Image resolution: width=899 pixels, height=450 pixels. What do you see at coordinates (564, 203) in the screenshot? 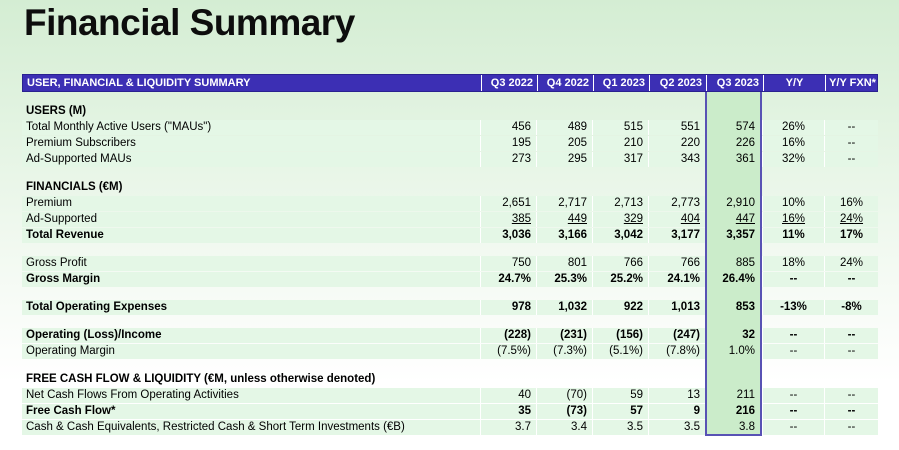
I see `value-cell: 2,717` at bounding box center [564, 203].